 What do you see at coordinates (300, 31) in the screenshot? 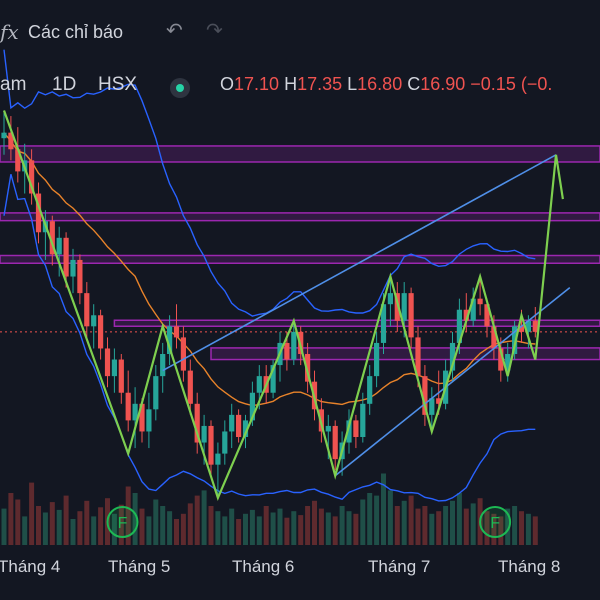
I see `toolbar: ƒx Các chỉ báo ↶ ↷` at bounding box center [300, 31].